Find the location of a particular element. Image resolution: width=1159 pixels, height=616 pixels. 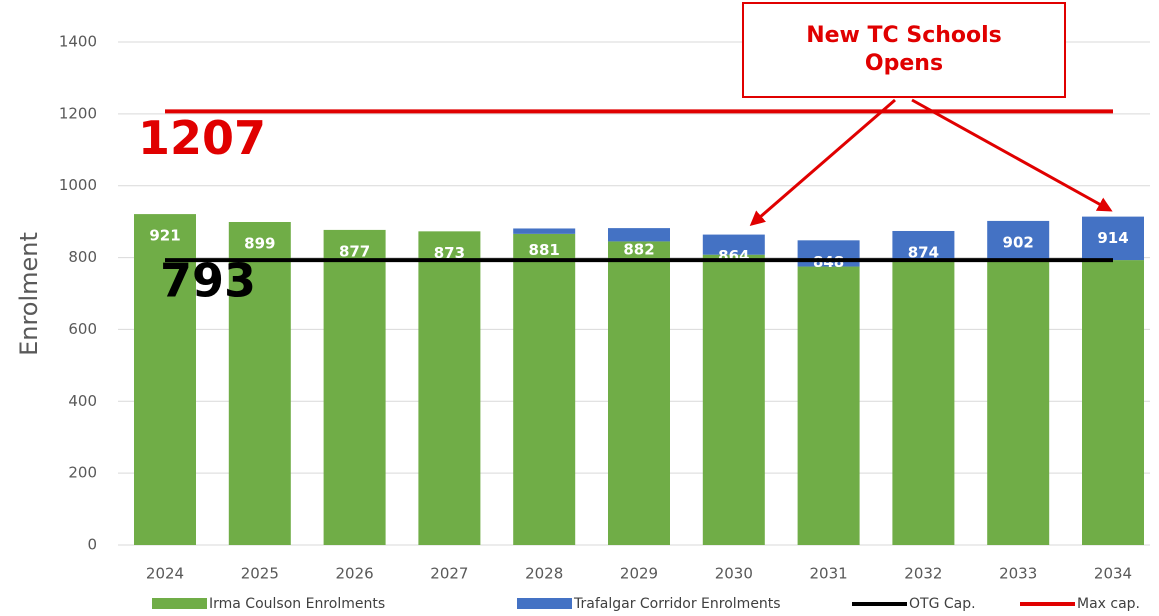

total-label: 873 is located at coordinates (449, 253).